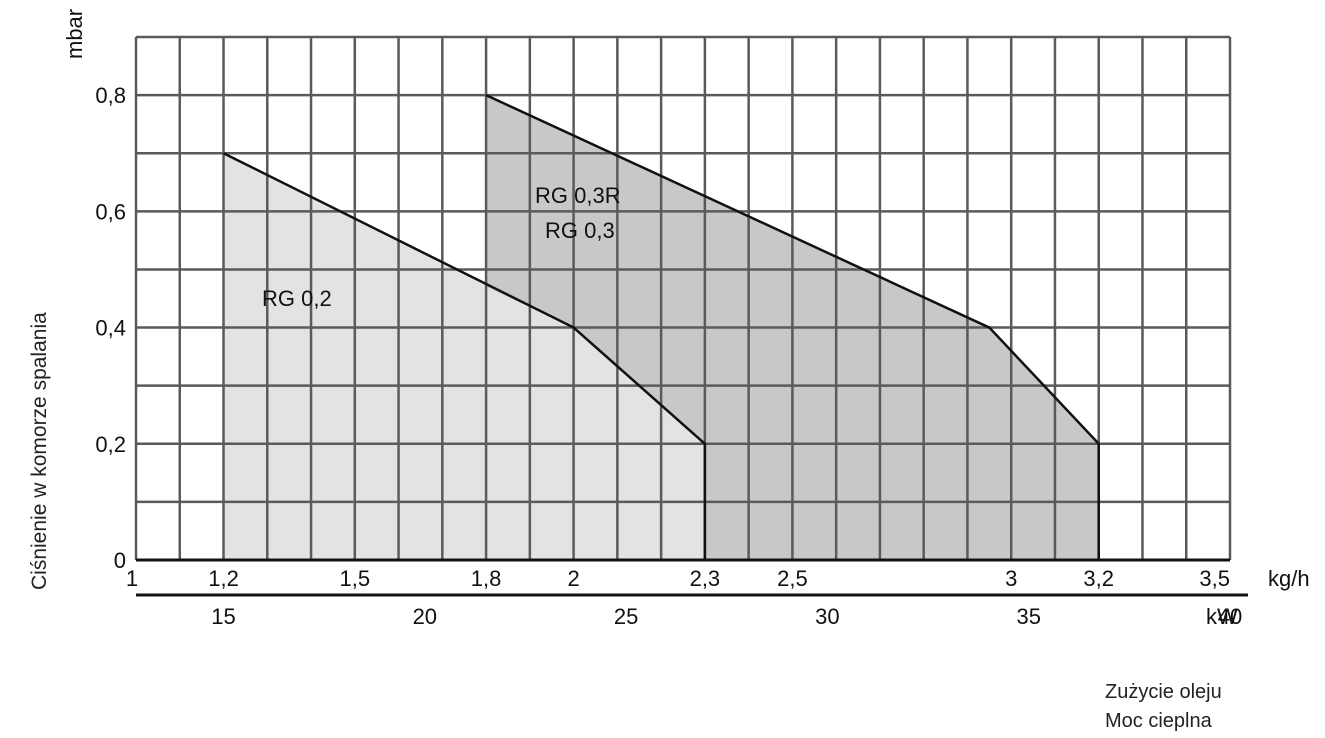  Describe the element at coordinates (120, 560) in the screenshot. I see `y-tick-label: 0` at that location.